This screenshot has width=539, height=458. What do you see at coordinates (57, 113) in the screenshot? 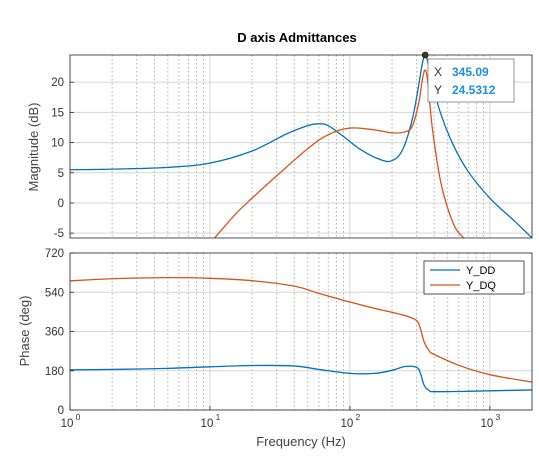
I see `magnitude-y-tick-label: 15` at bounding box center [57, 113].